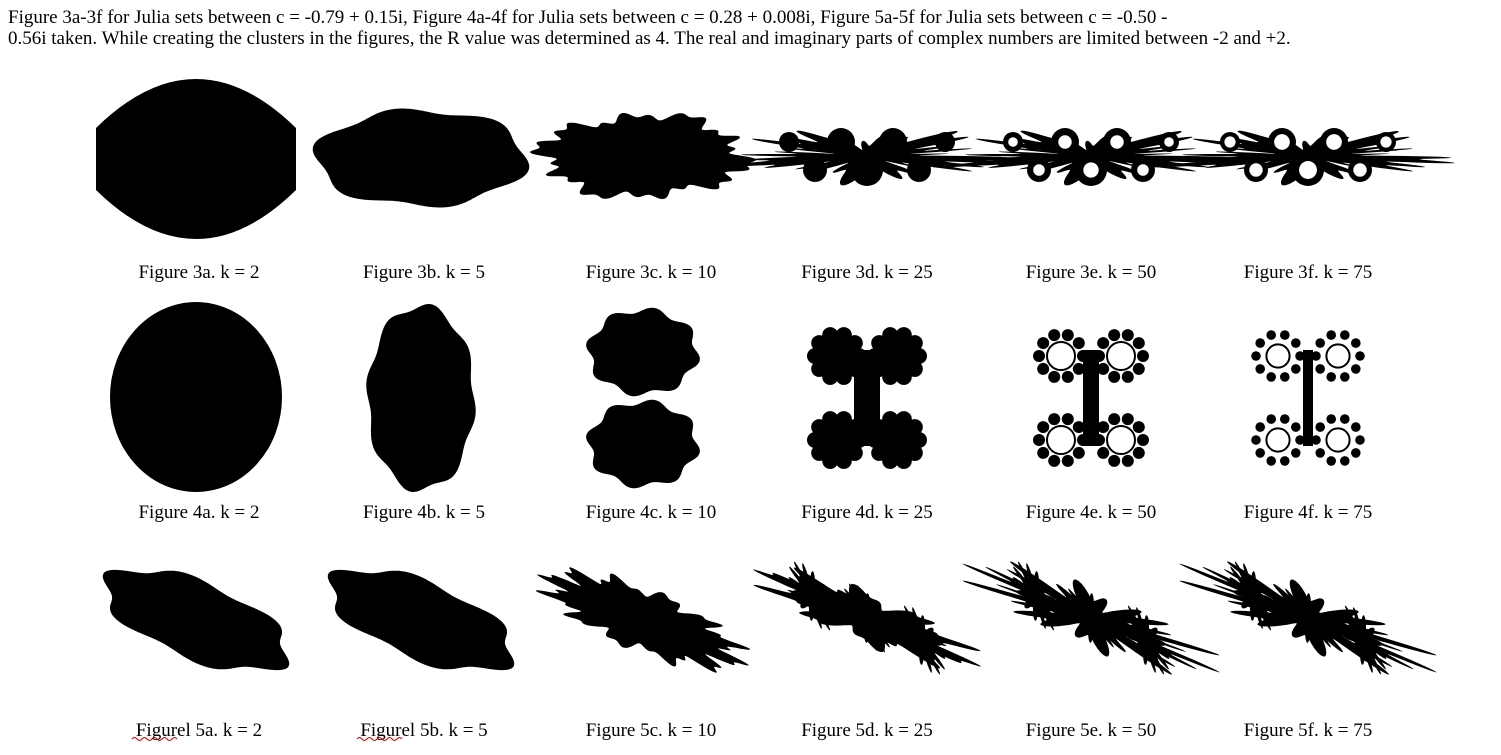 This screenshot has height=755, width=1501. Describe the element at coordinates (1091, 512) in the screenshot. I see `figure-label: Figure 4e. k = 50` at that location.